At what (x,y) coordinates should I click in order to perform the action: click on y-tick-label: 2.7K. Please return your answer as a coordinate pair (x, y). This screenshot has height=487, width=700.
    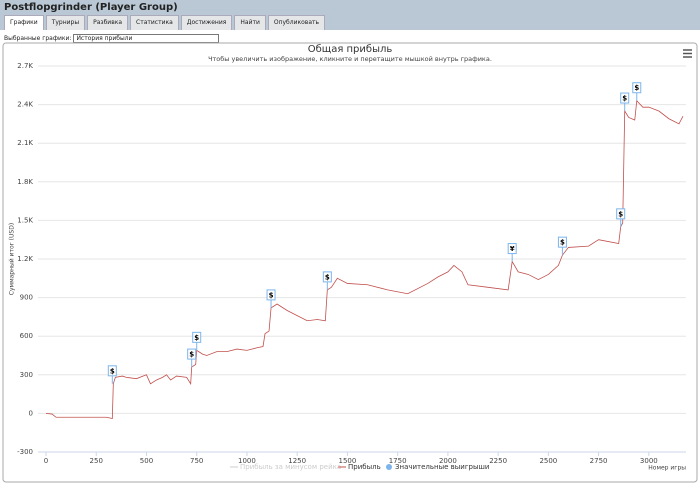
    Looking at the image, I should click on (25, 66).